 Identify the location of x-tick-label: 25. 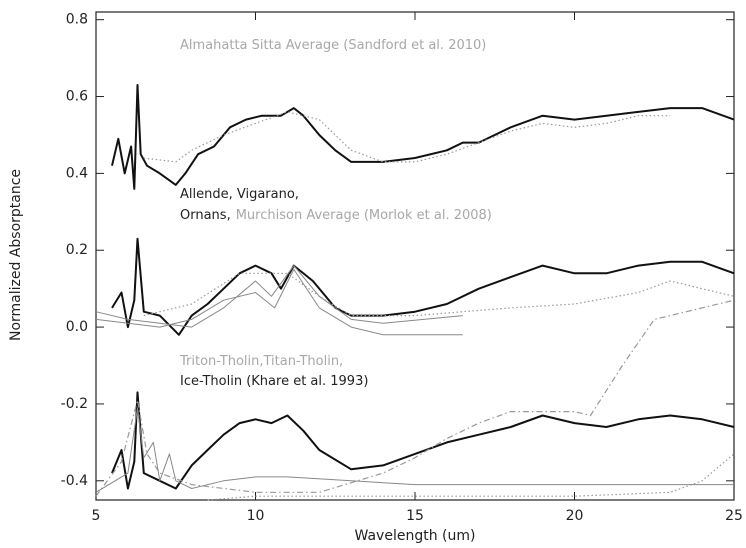
(734, 516).